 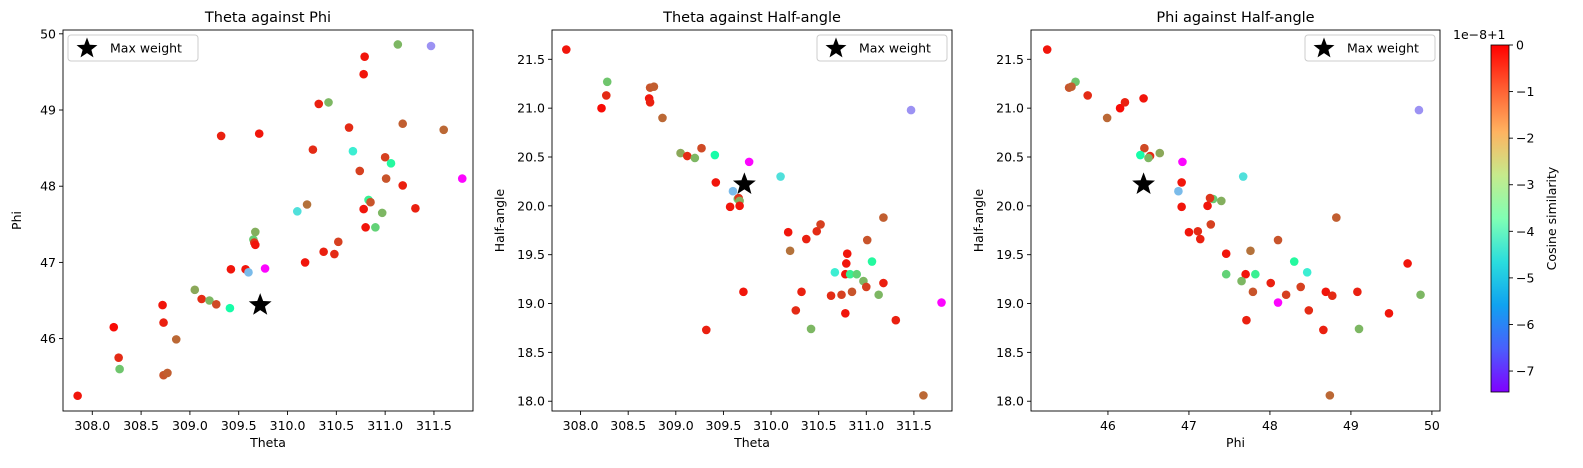 I want to click on colorbar-tick-label: −7, so click(x=1525, y=371).